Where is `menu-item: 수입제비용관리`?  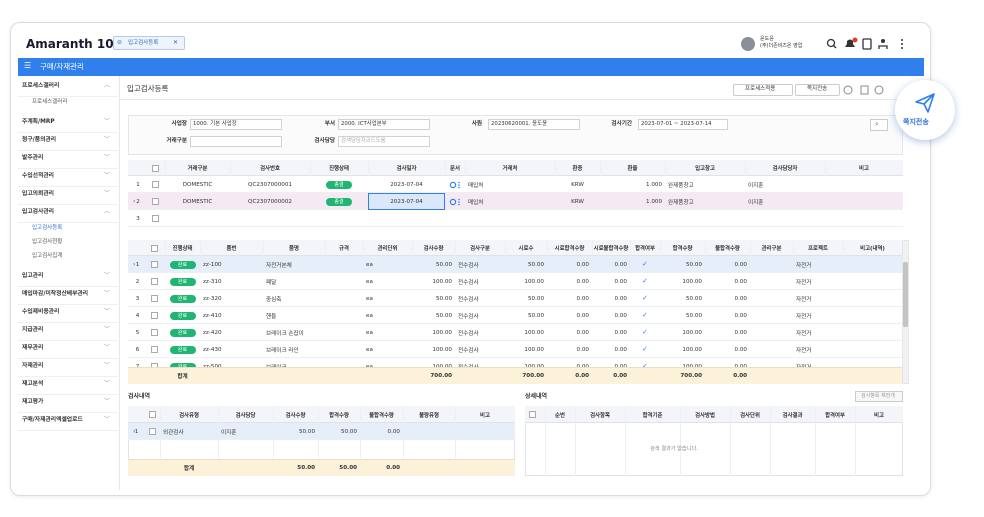
menu-item: 수입제비용관리 is located at coordinates (41, 312).